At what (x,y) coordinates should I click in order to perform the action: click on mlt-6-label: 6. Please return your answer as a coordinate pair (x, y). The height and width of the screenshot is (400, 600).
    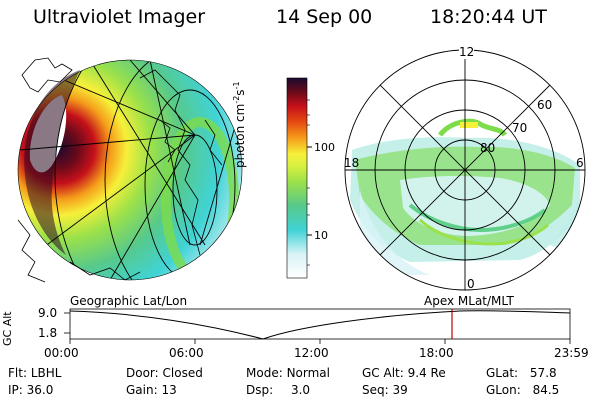
    Looking at the image, I should click on (580, 163).